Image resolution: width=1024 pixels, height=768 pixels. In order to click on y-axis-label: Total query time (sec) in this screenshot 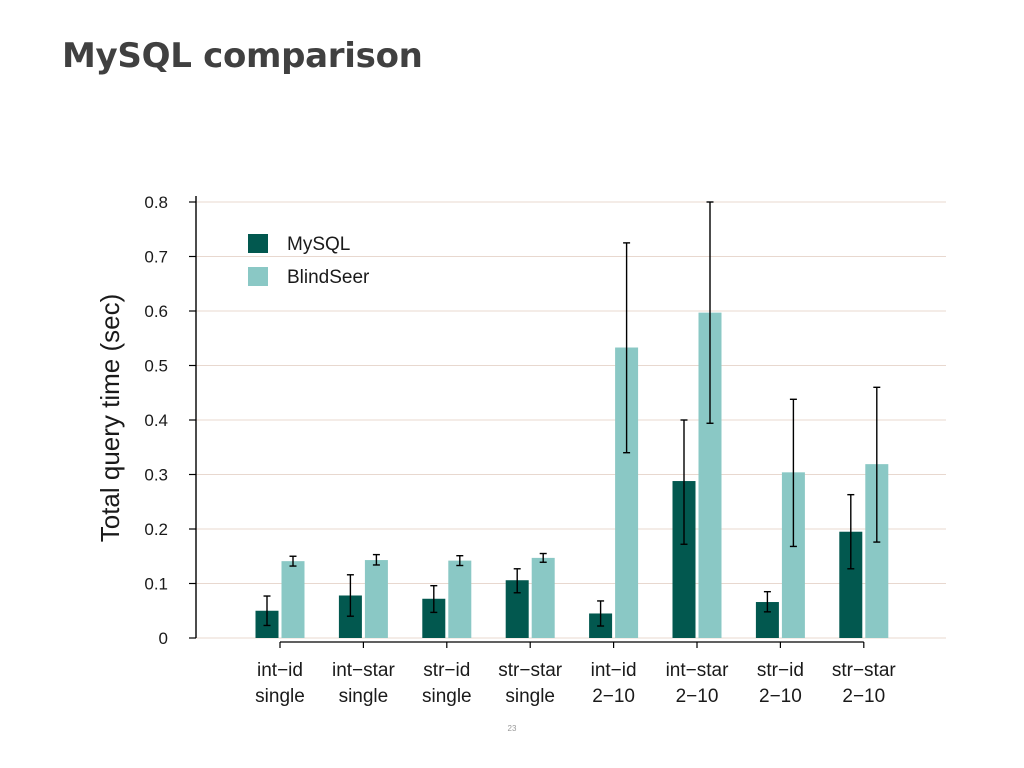, I will do `click(110, 418)`.